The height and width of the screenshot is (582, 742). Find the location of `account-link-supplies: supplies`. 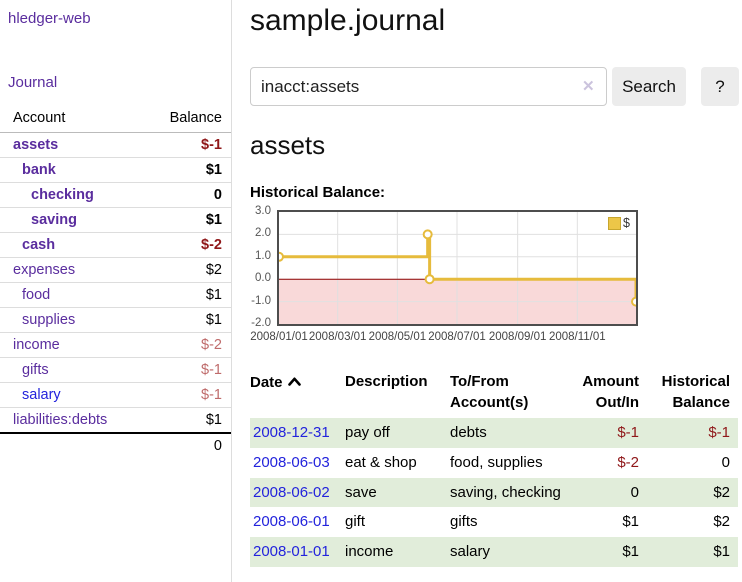

account-link-supplies: supplies is located at coordinates (49, 320).